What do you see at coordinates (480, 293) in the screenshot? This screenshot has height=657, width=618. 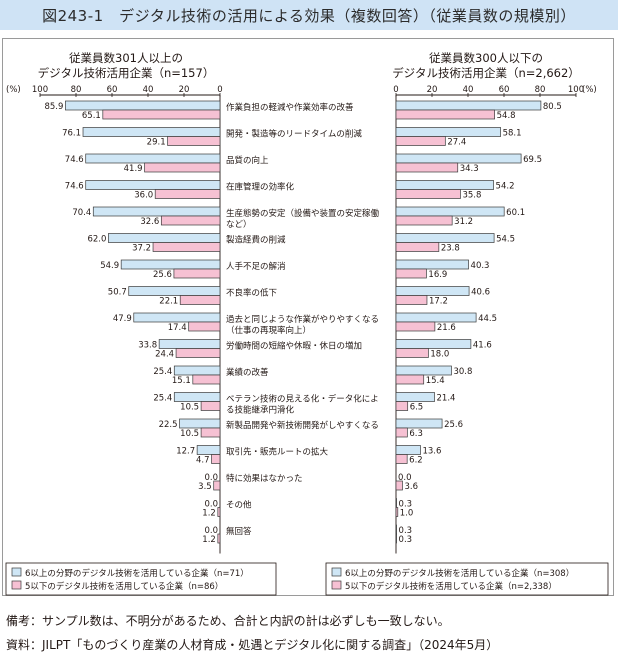 I see `right-data-label-series1: 40.6` at bounding box center [480, 293].